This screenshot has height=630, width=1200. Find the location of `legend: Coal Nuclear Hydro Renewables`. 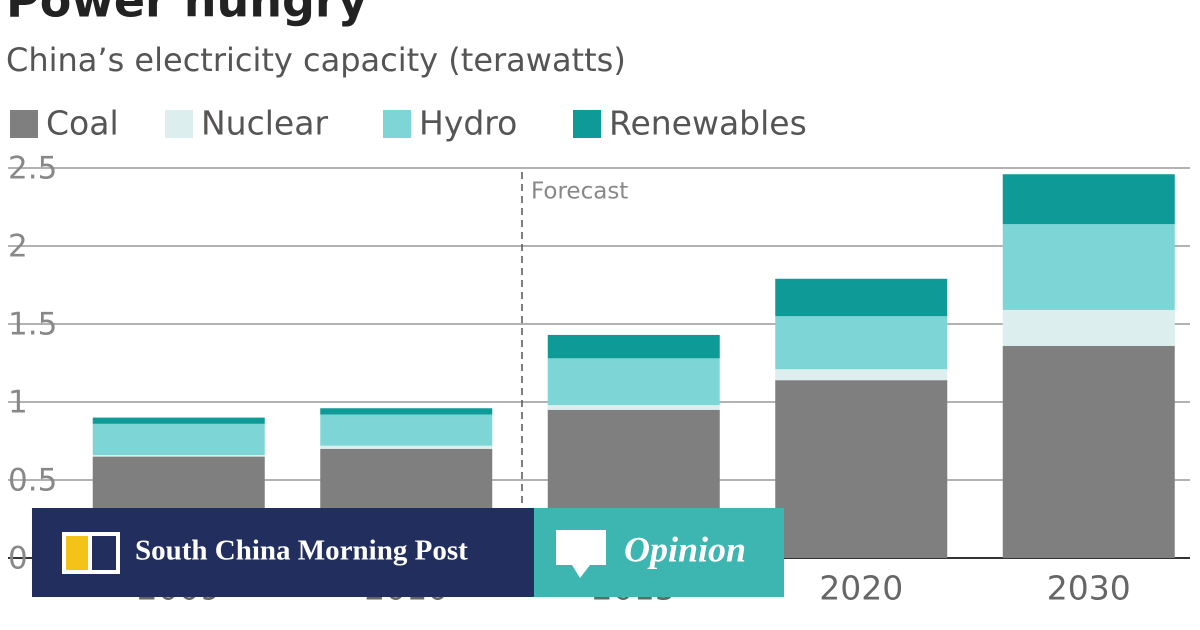

legend: Coal Nuclear Hydro Renewables is located at coordinates (408, 123).